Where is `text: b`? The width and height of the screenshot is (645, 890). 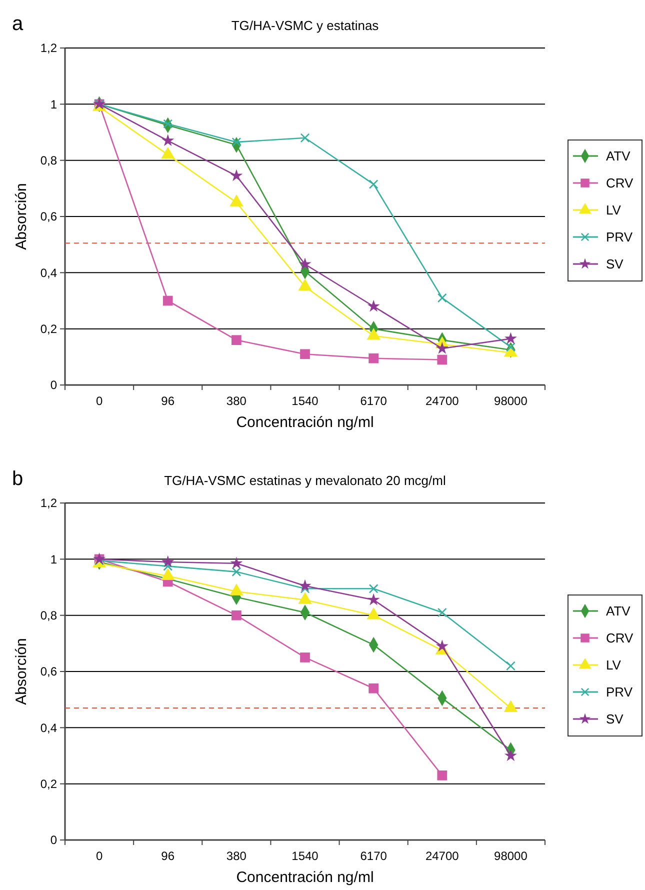
text: b is located at coordinates (18, 479).